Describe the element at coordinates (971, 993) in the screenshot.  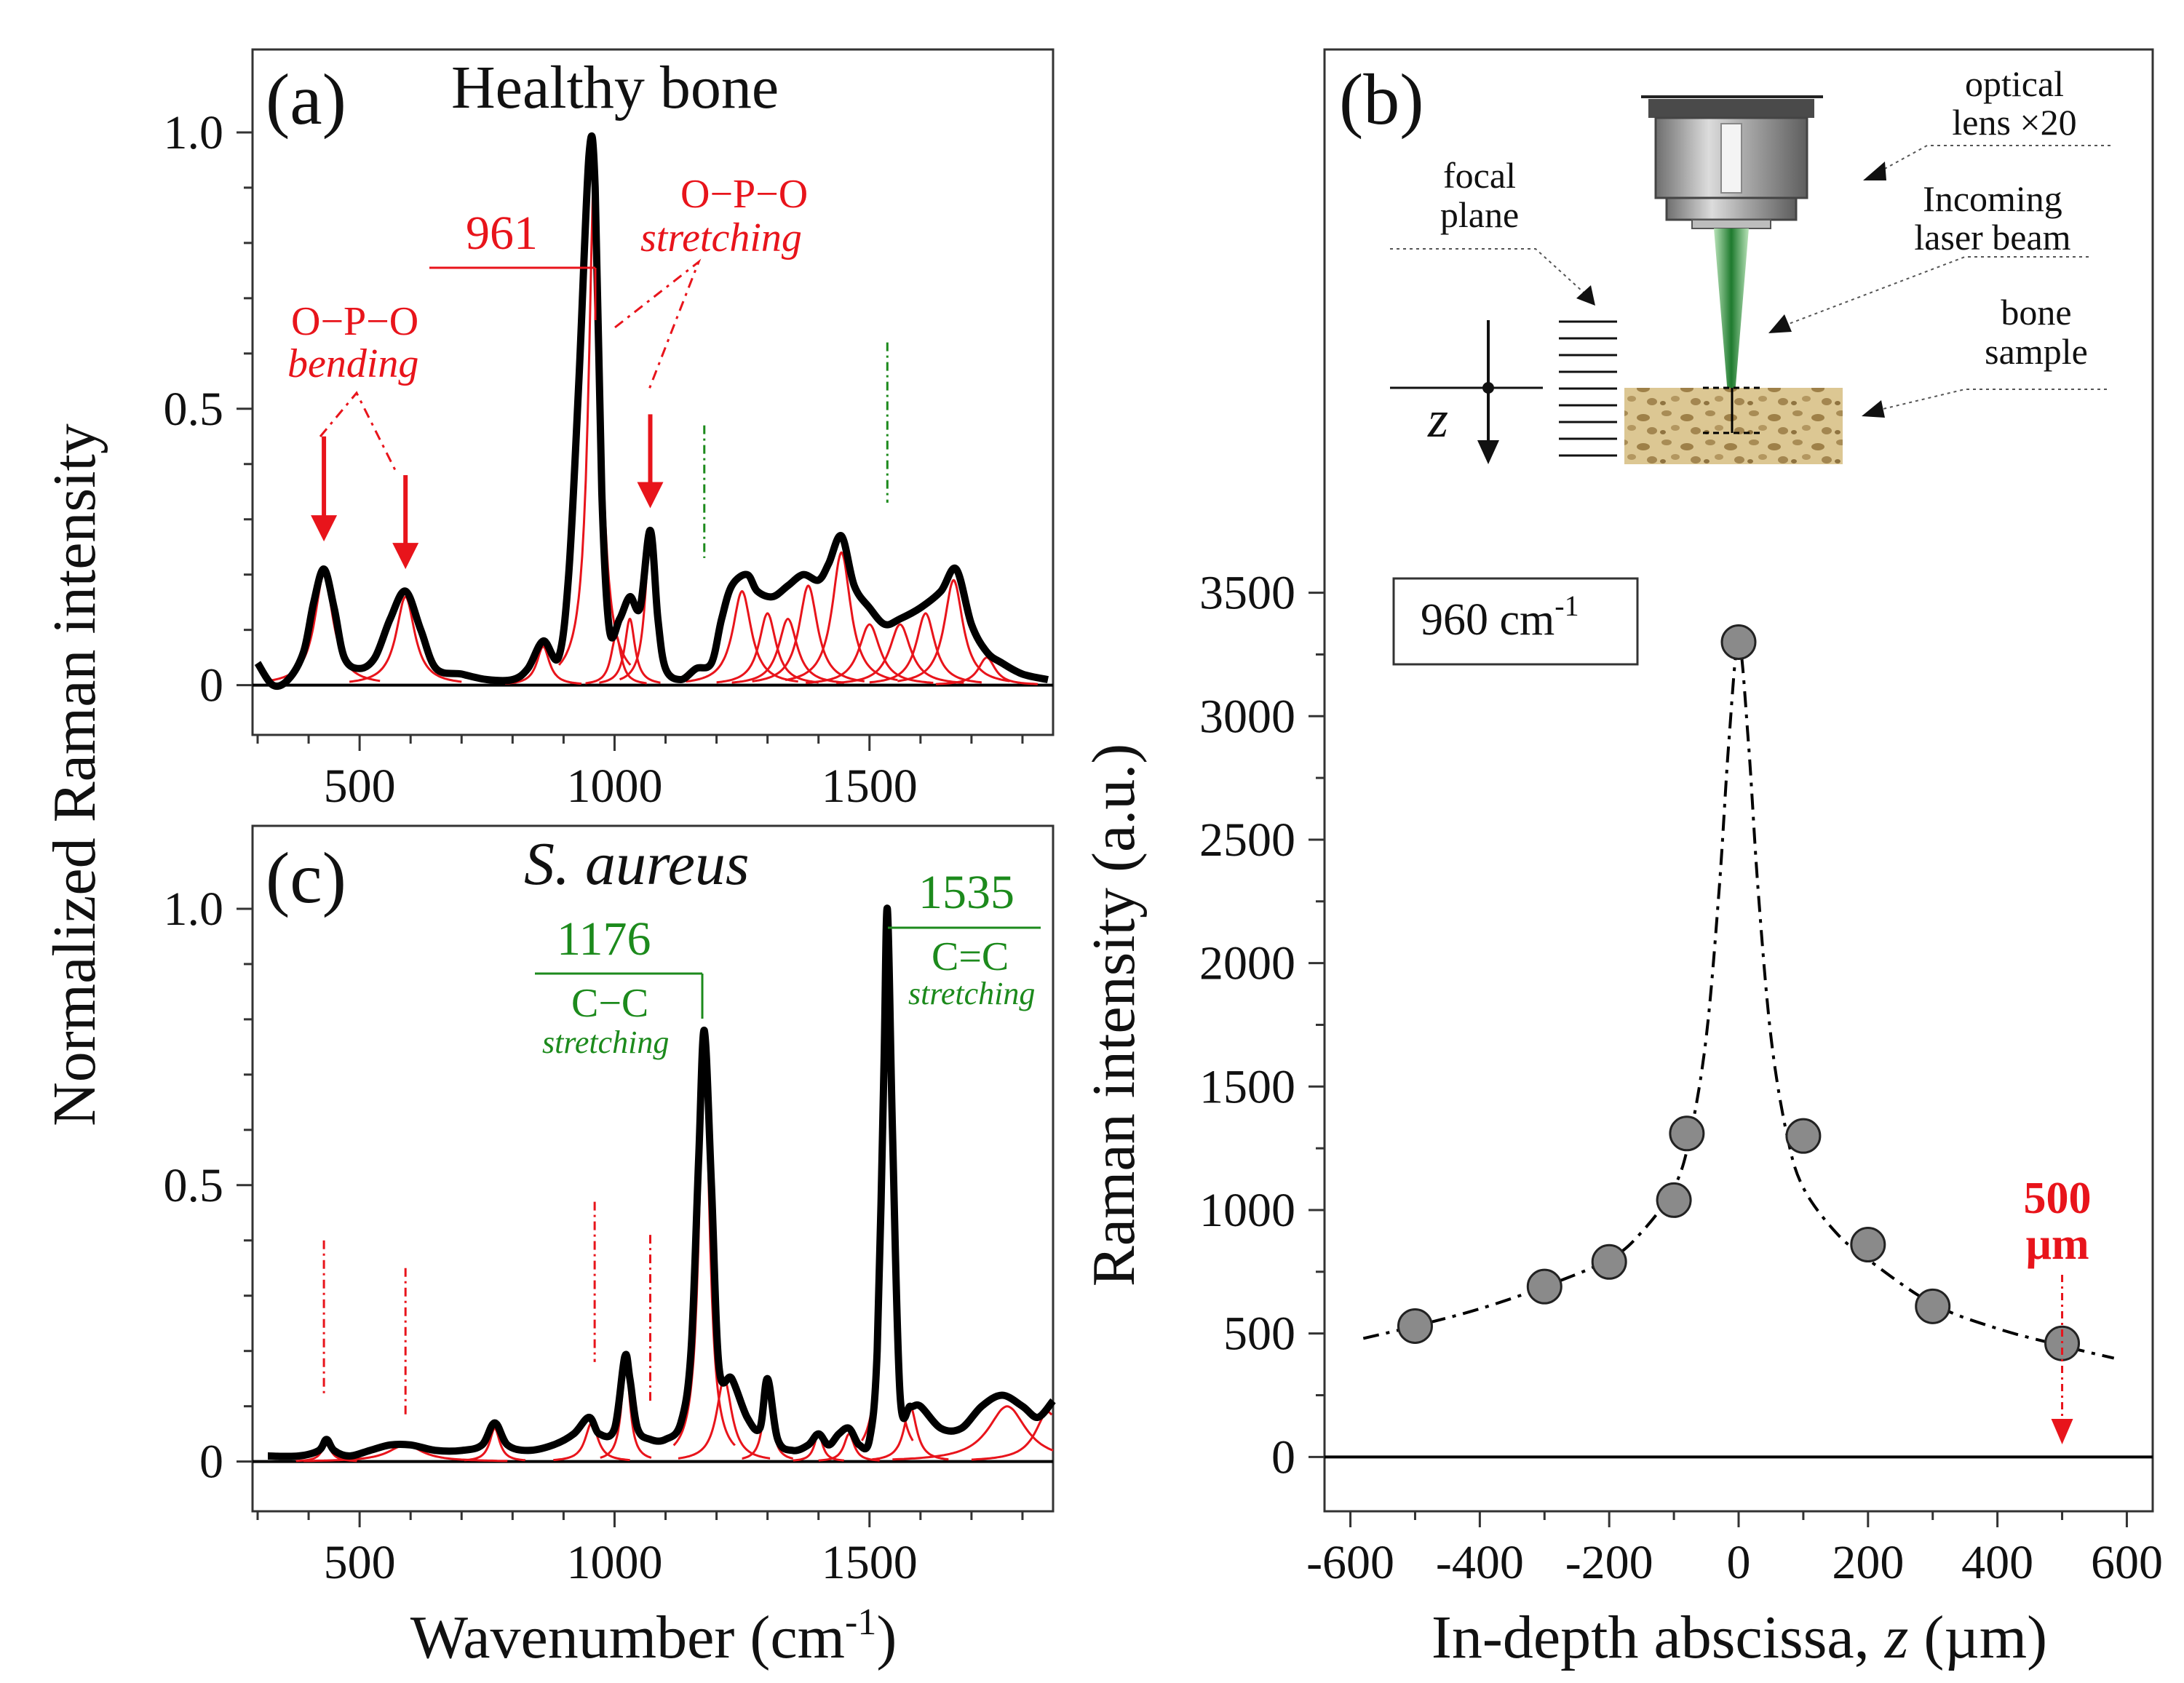
I see `annotation-c-eq-c-stretching: stretching` at that location.